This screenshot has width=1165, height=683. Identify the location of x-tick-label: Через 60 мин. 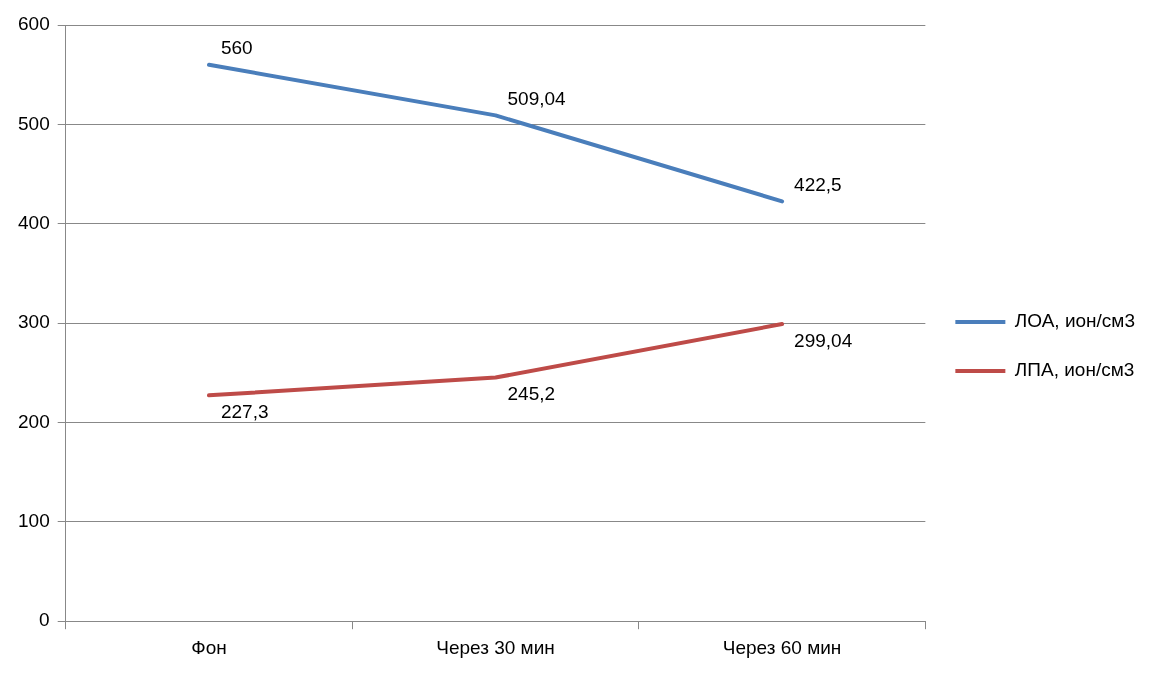
(782, 647).